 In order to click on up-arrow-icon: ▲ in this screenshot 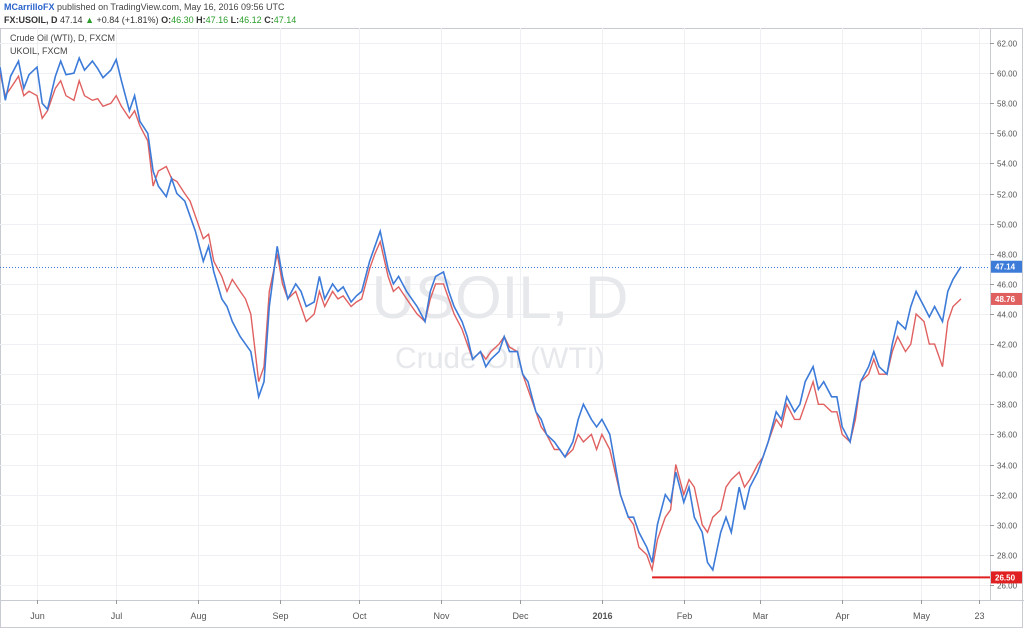, I will do `click(89, 20)`.